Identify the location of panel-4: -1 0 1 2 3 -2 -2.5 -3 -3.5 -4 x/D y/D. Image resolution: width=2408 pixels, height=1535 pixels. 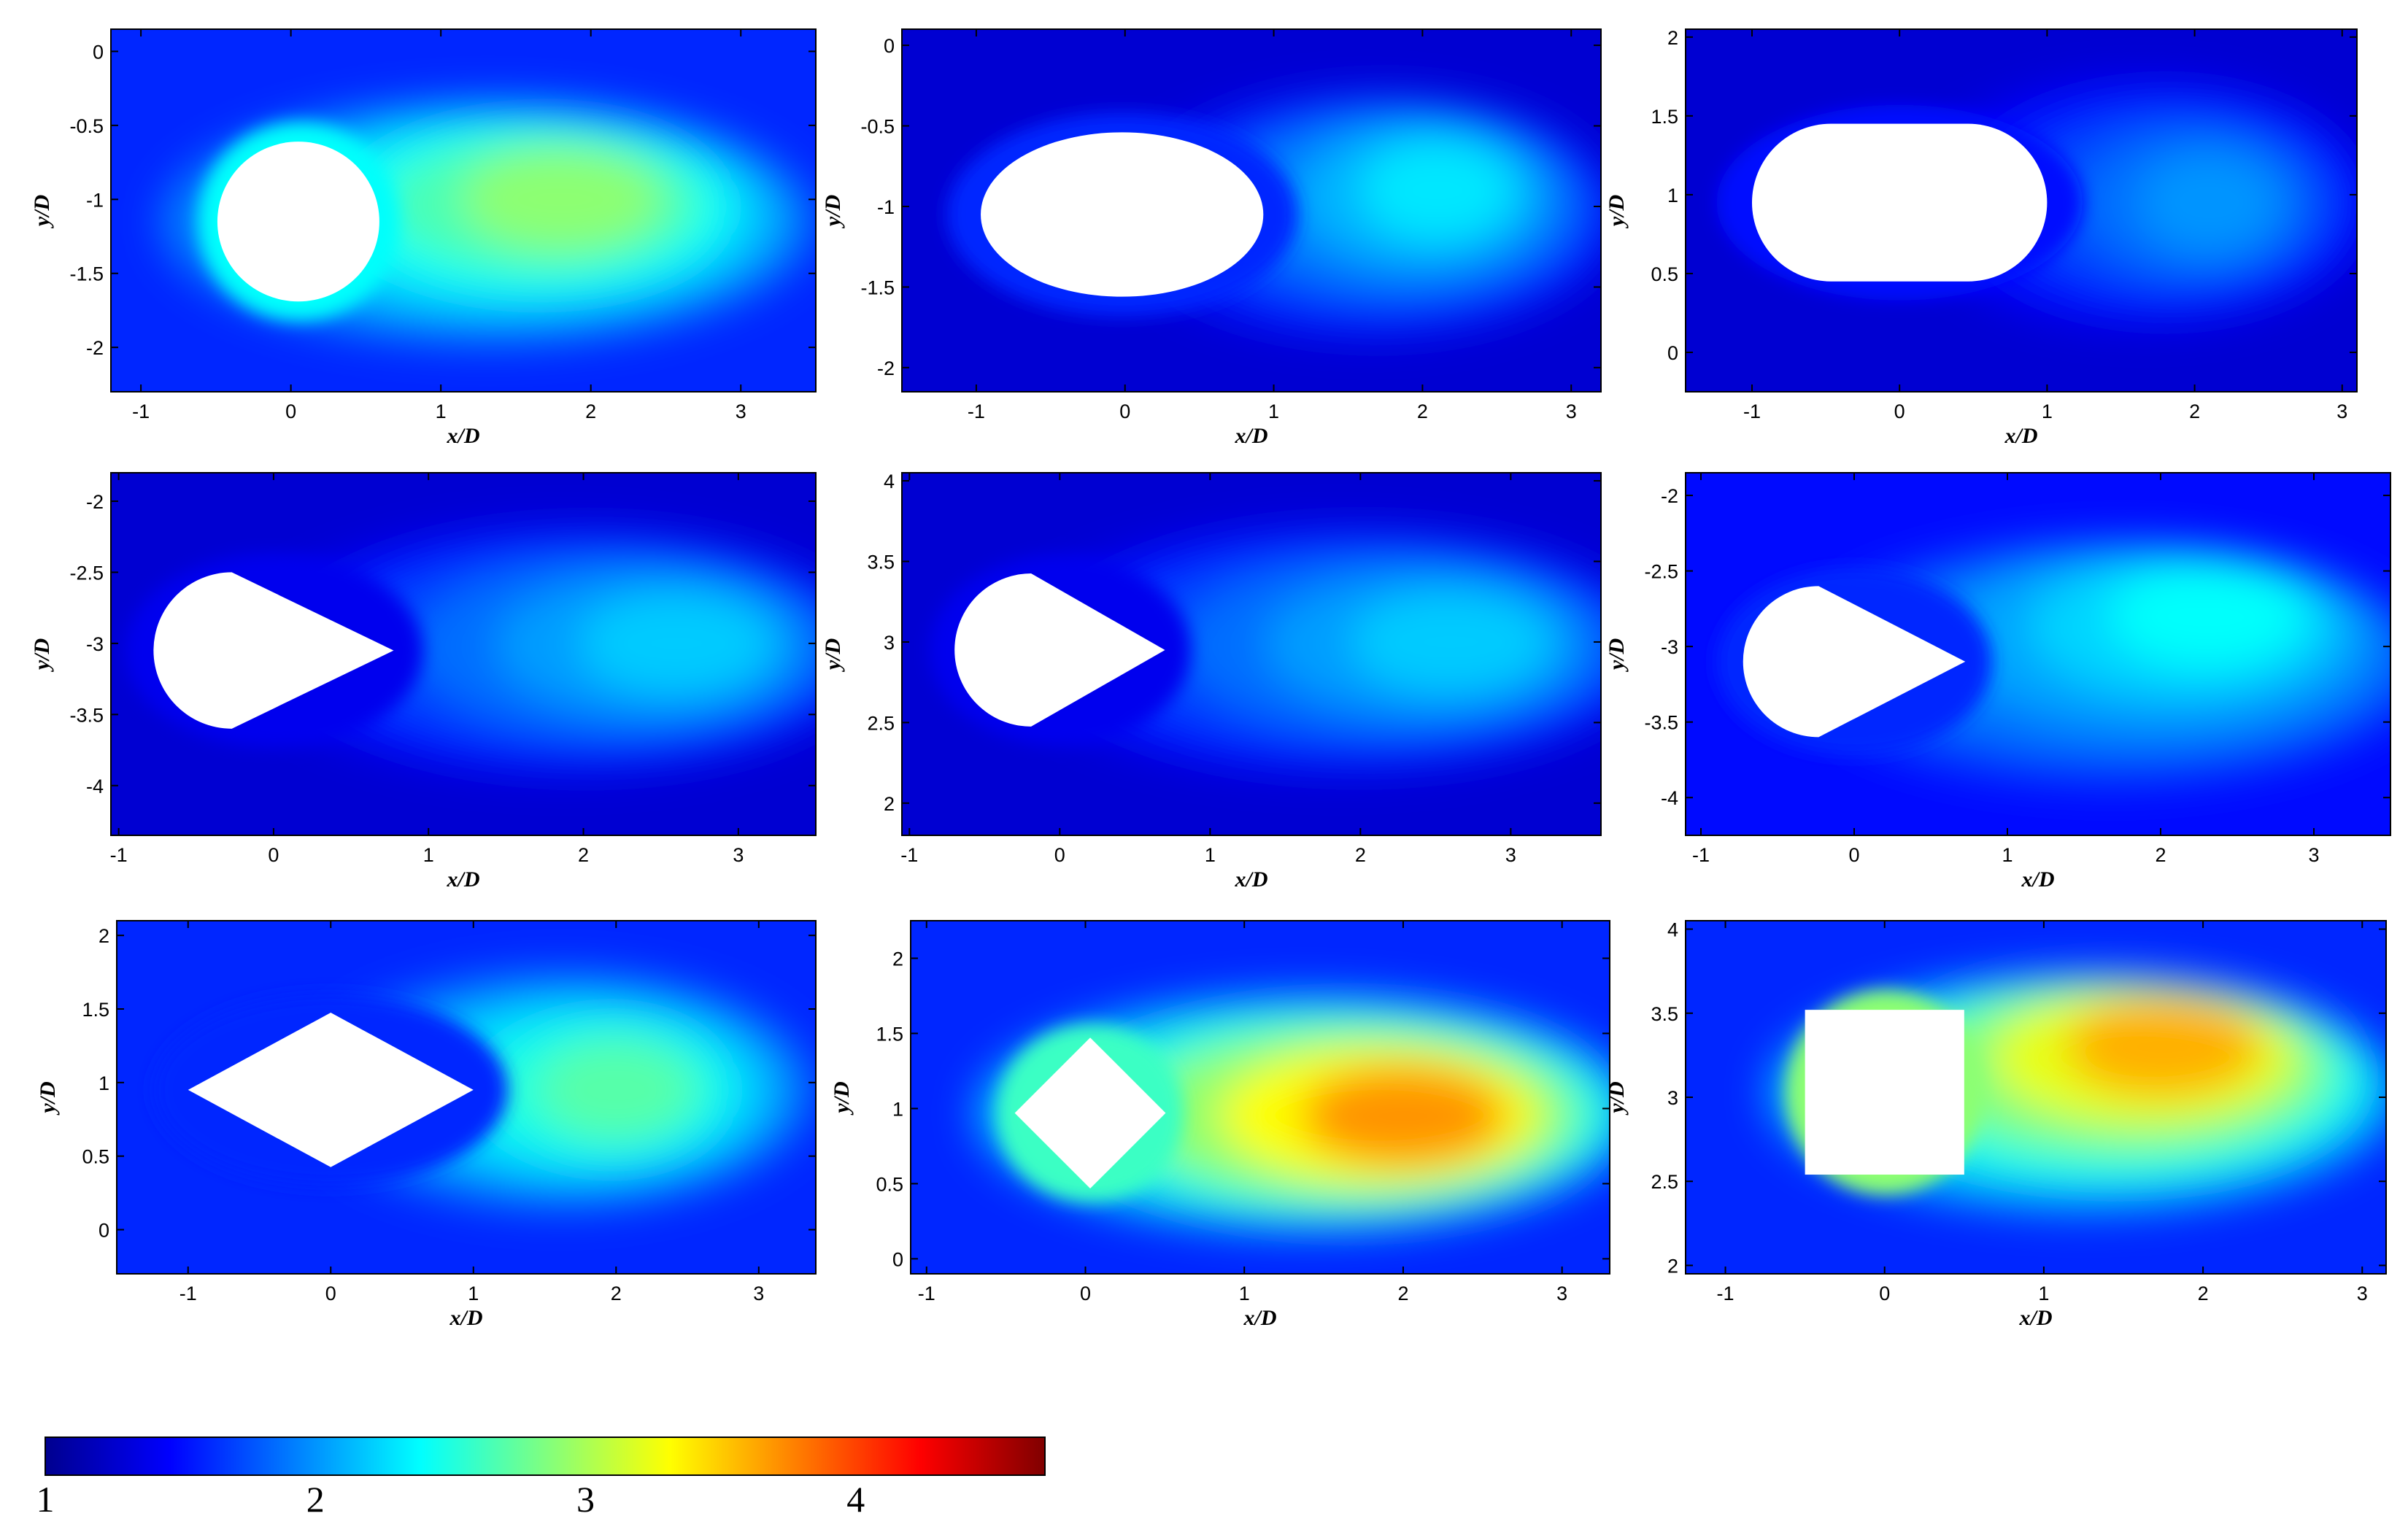
(423, 682).